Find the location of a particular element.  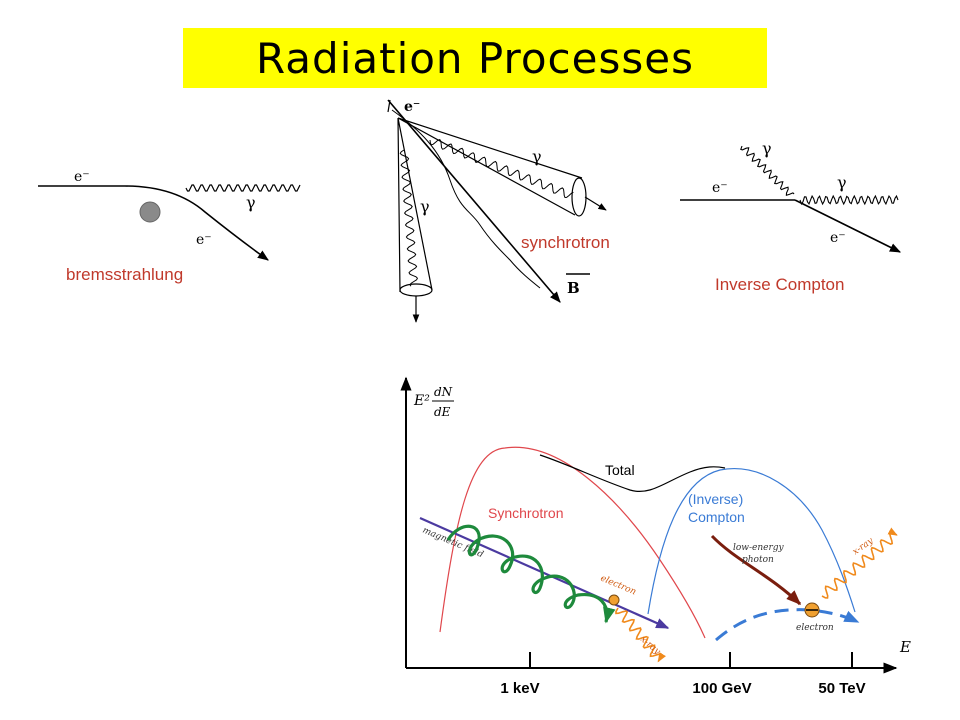

tick-label-50tev: 50 TeV is located at coordinates (841, 688).